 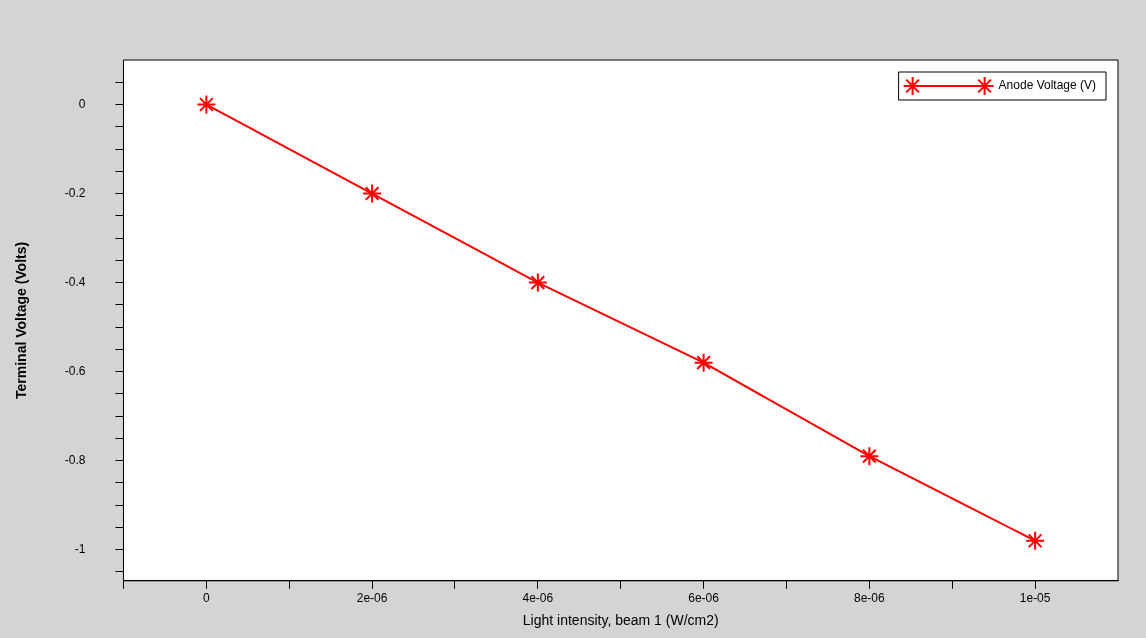 I want to click on y-tick-label: 0, so click(x=82, y=103).